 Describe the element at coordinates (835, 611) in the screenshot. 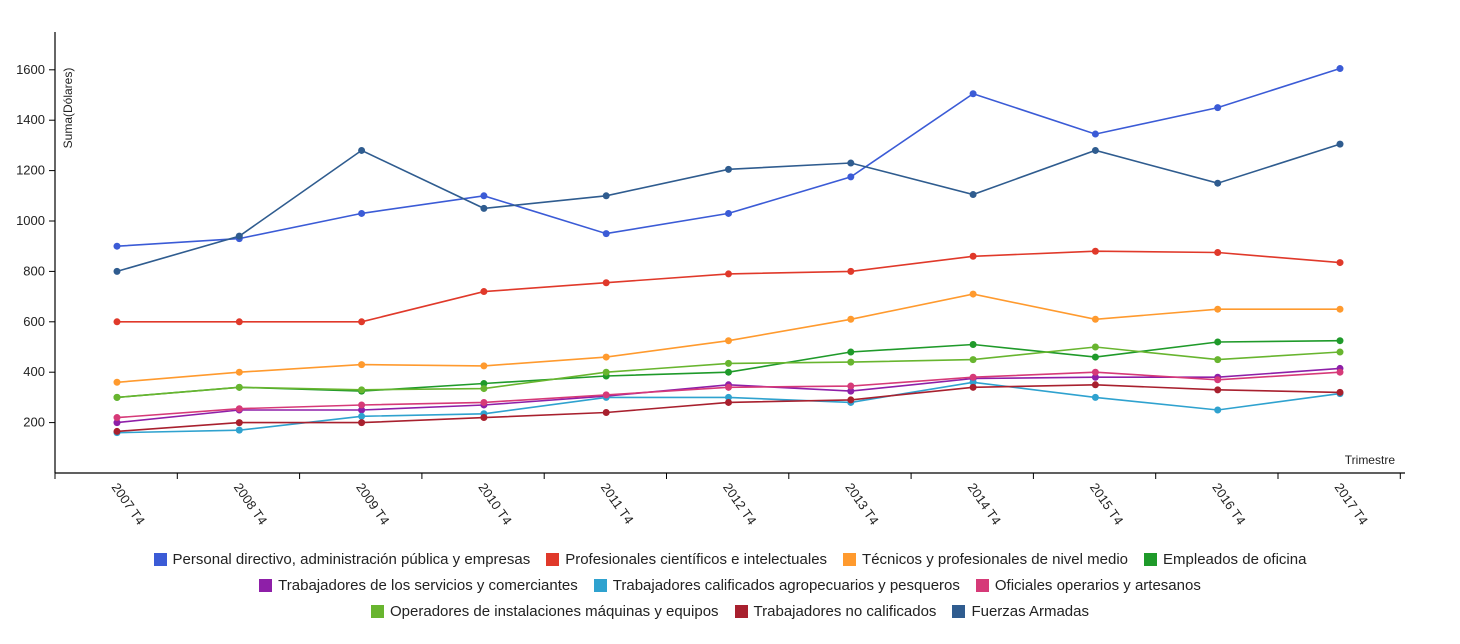

I see `legend-item: Trabajadores no calificados` at that location.